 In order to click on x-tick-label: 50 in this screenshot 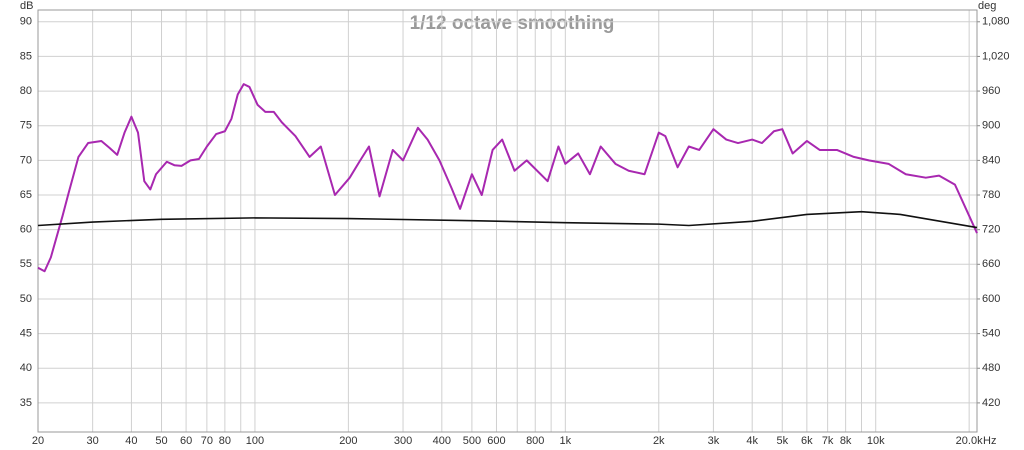, I will do `click(161, 441)`.